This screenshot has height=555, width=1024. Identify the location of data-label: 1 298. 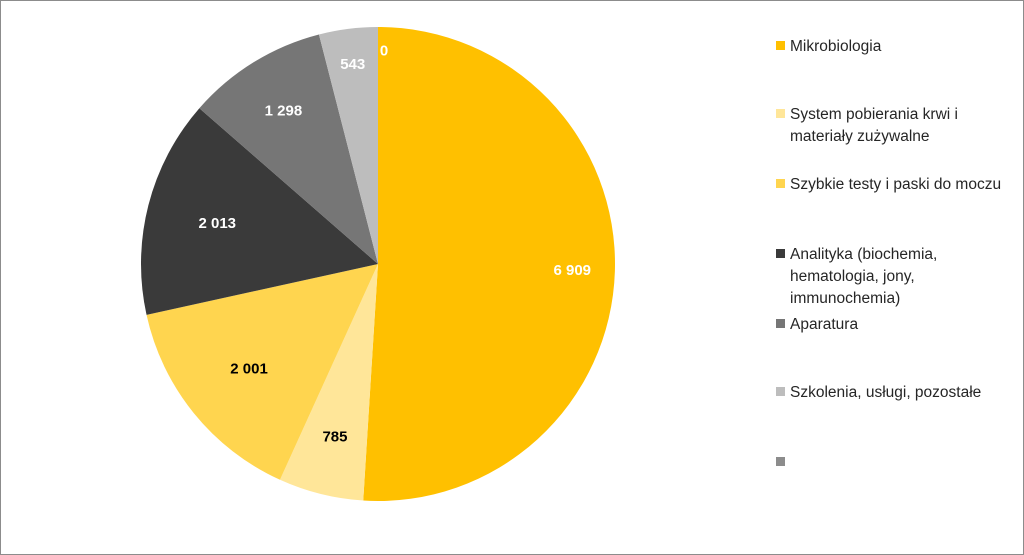
(284, 111).